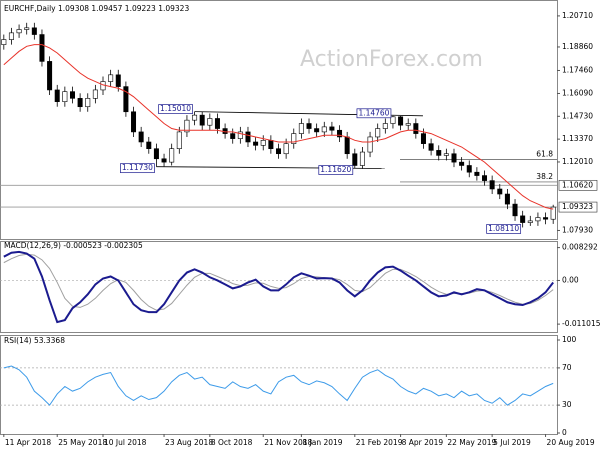  What do you see at coordinates (189, 442) in the screenshot?
I see `x-tick-label: 23 Aug 2018` at bounding box center [189, 442].